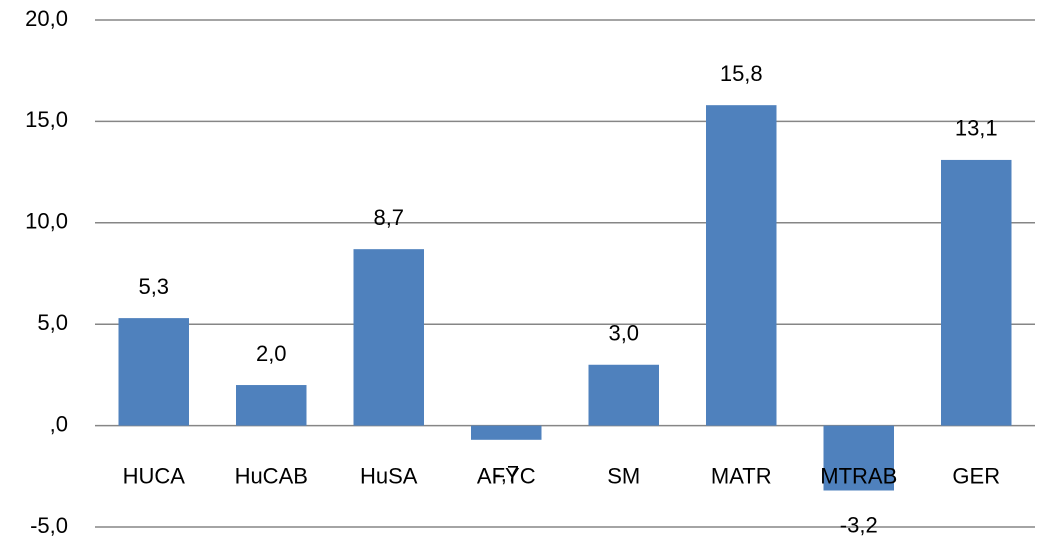 Image resolution: width=1046 pixels, height=547 pixels. Describe the element at coordinates (741, 73) in the screenshot. I see `value-label: 15,8` at that location.